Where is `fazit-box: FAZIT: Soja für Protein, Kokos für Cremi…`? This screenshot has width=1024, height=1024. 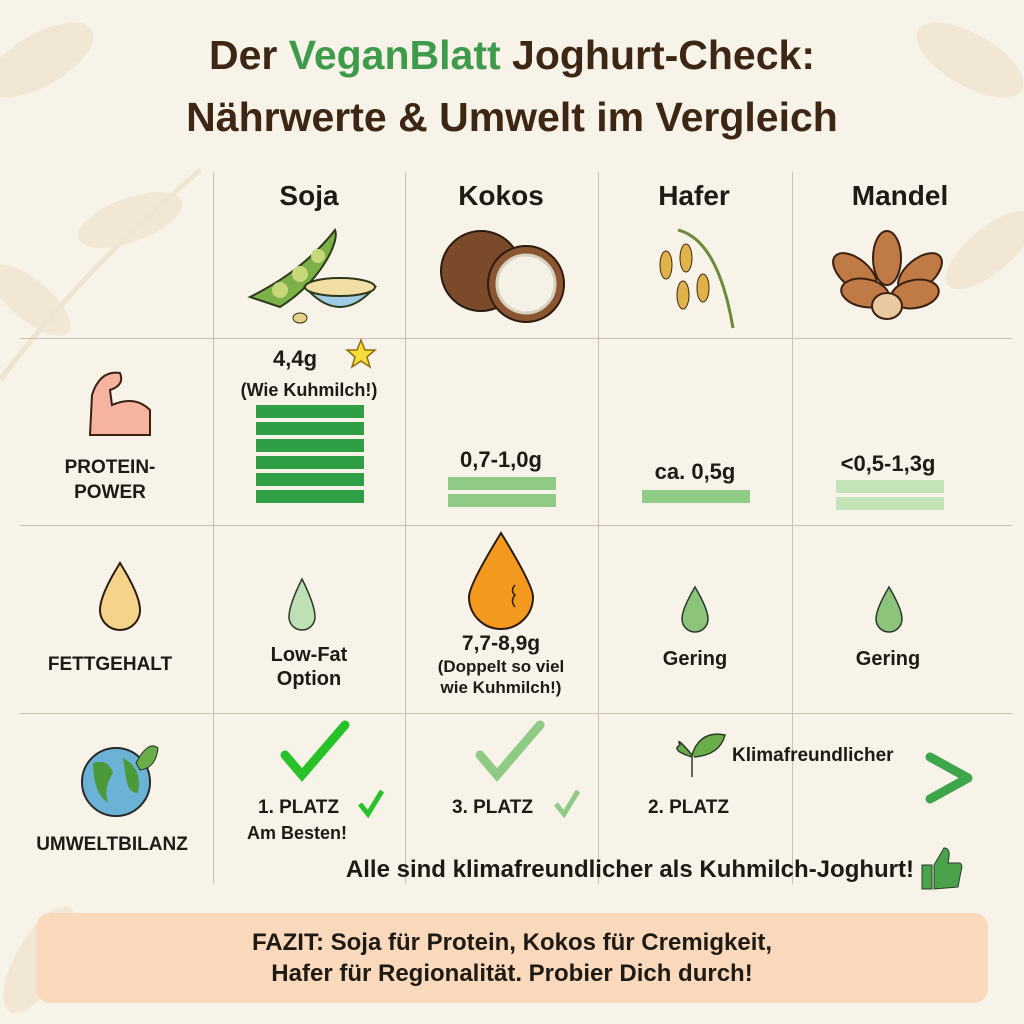 fazit-box: FAZIT: Soja für Protein, Kokos für Cremi… is located at coordinates (512, 958).